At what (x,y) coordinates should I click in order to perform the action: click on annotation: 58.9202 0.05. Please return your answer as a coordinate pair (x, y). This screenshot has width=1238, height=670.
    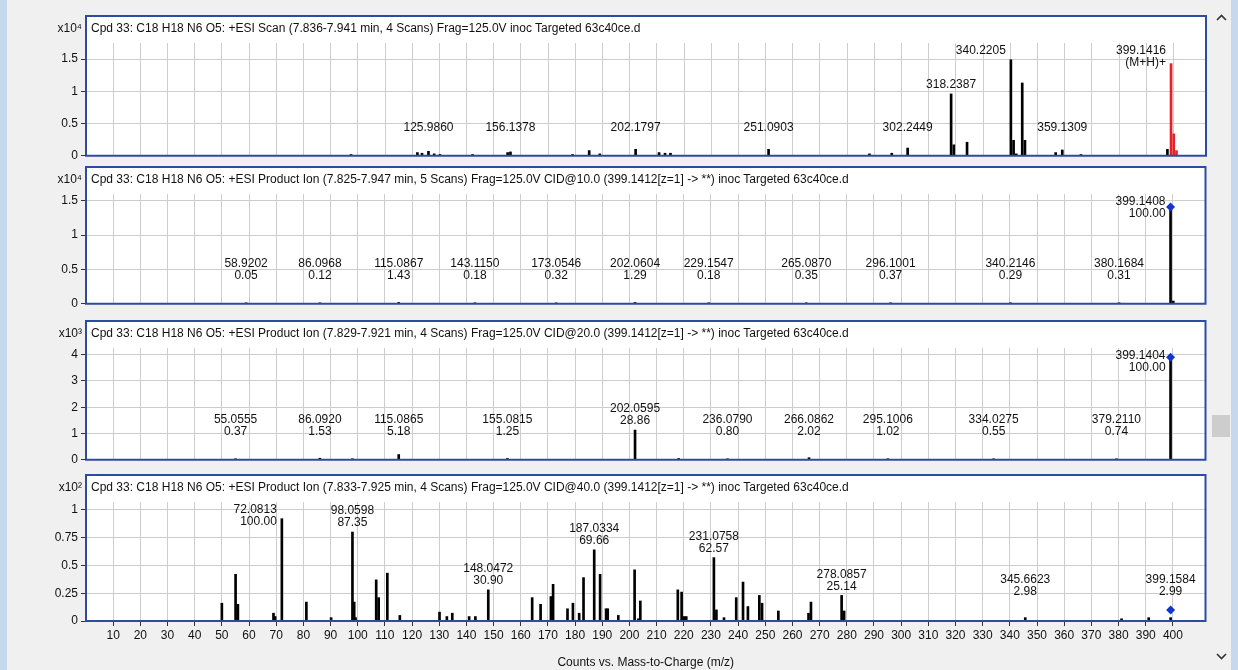
    Looking at the image, I should click on (246, 269).